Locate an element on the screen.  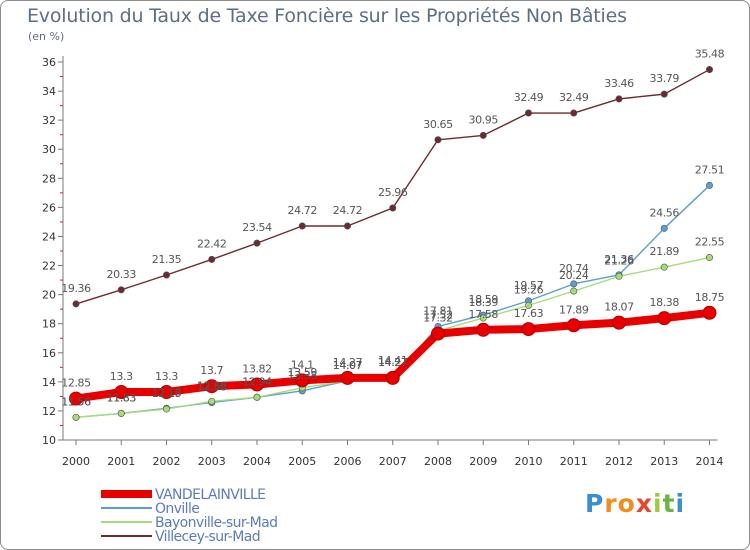
x-tick-label: 2011 is located at coordinates (574, 461).